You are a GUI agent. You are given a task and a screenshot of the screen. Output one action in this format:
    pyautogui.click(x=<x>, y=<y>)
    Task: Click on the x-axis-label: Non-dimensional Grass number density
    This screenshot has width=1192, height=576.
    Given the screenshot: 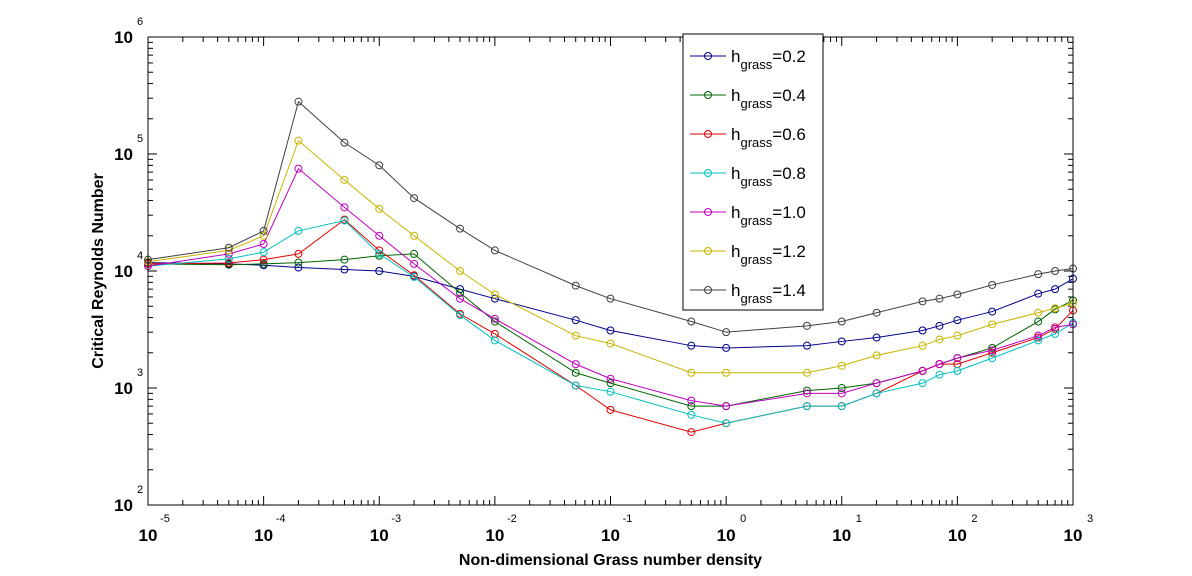 What is the action you would take?
    pyautogui.click(x=610, y=560)
    